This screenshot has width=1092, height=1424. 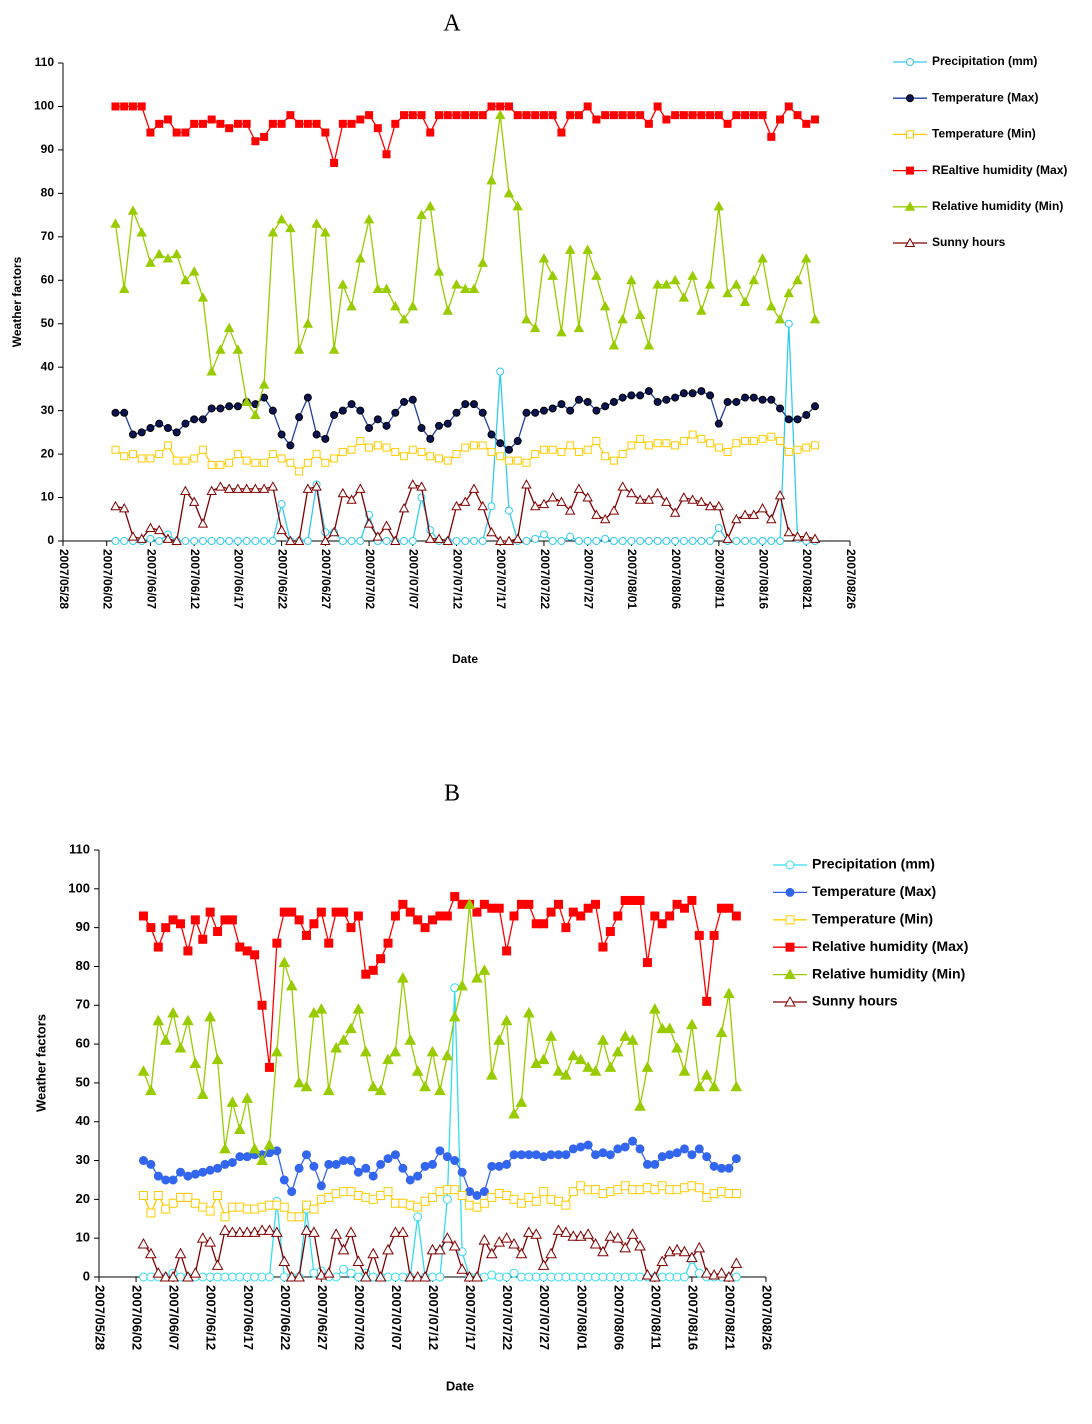 What do you see at coordinates (910, 206) in the screenshot?
I see `legend-marker` at bounding box center [910, 206].